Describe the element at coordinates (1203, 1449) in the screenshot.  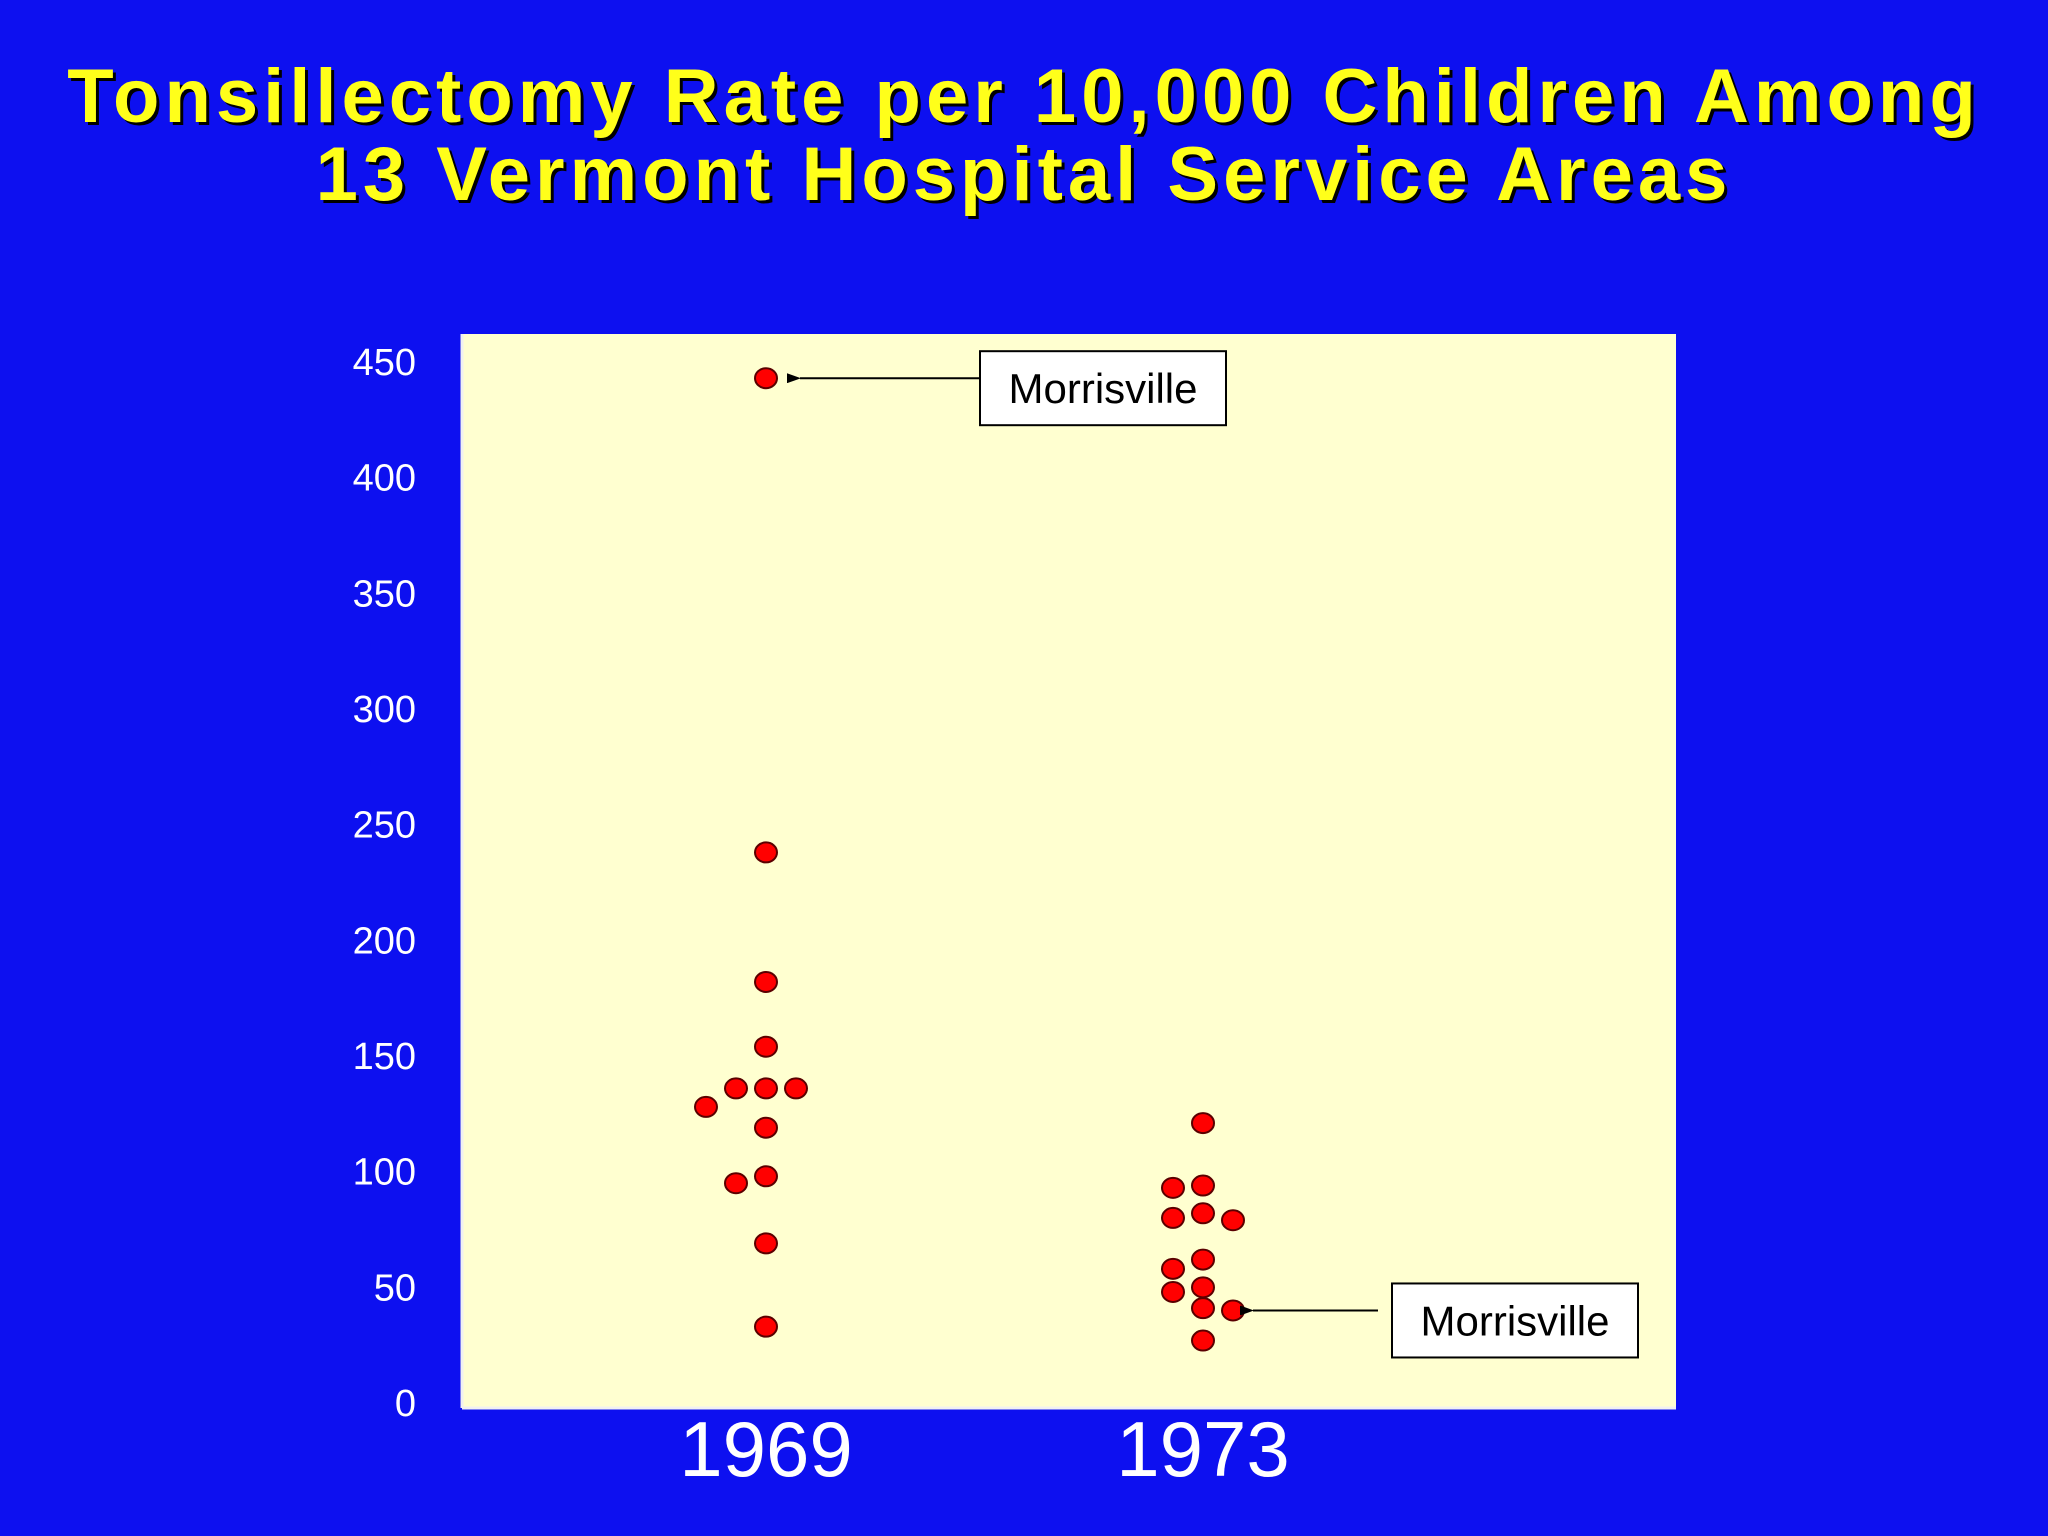
I see `x-category-label: 1973` at that location.